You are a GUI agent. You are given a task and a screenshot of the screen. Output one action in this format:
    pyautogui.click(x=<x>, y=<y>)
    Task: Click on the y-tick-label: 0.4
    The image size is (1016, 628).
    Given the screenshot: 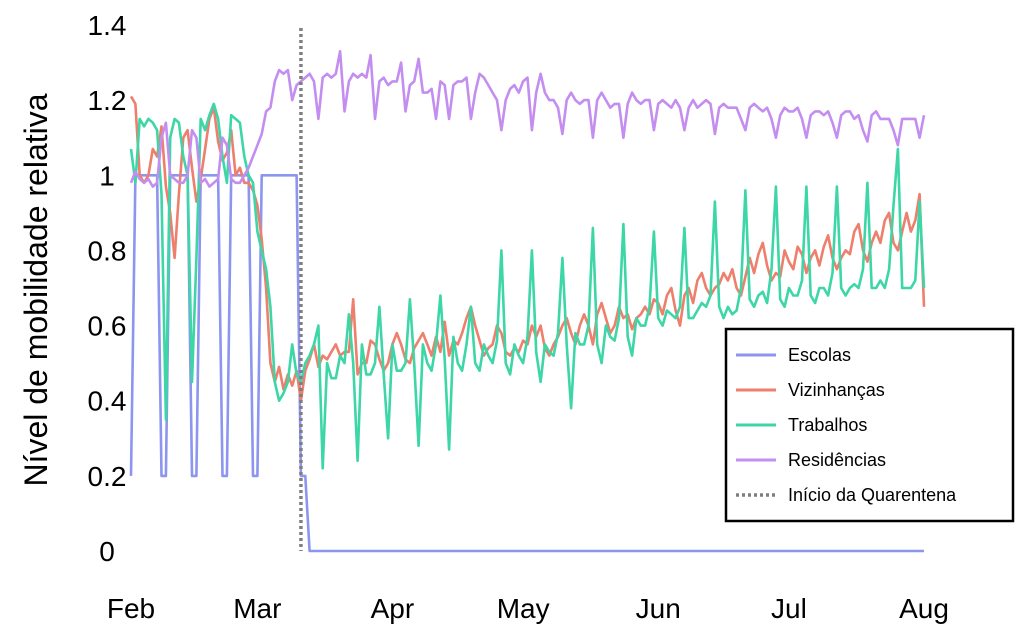 What is the action you would take?
    pyautogui.click(x=107, y=401)
    